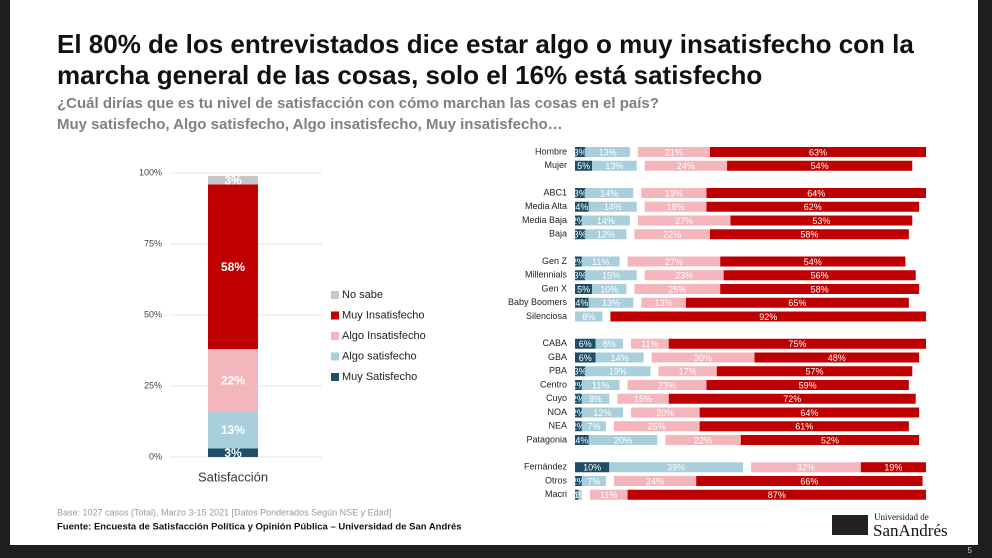  What do you see at coordinates (593, 427) in the screenshot?
I see `value-label: 7%` at bounding box center [593, 427].